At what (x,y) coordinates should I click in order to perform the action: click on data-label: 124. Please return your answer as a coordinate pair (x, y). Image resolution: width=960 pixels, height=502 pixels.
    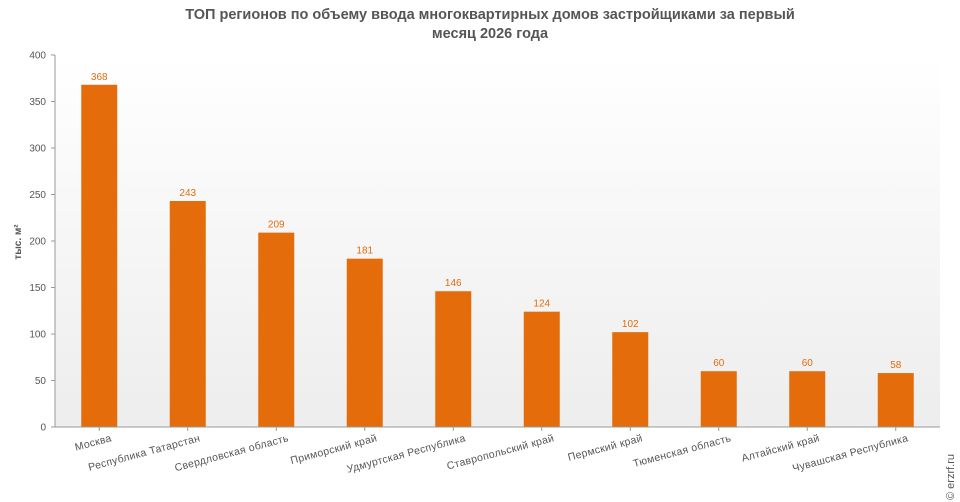
    Looking at the image, I should click on (541, 304).